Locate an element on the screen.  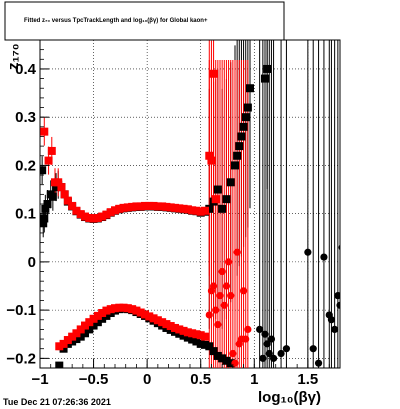
x-axis-label: log₁₀(βγ) is located at coordinates (289, 397).